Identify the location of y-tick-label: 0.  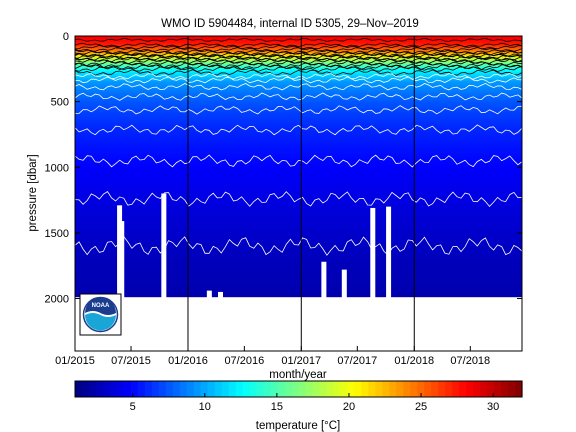
(66, 37).